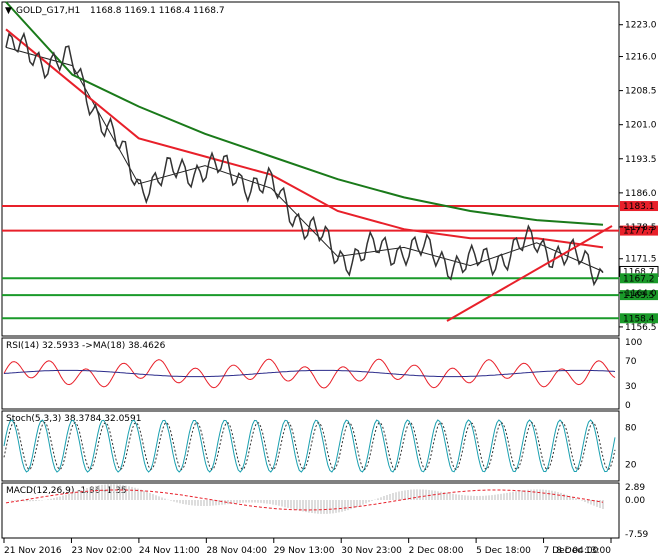  What do you see at coordinates (169, 551) in the screenshot?
I see `time-tick-label: 24 Nov 11:00` at bounding box center [169, 551].